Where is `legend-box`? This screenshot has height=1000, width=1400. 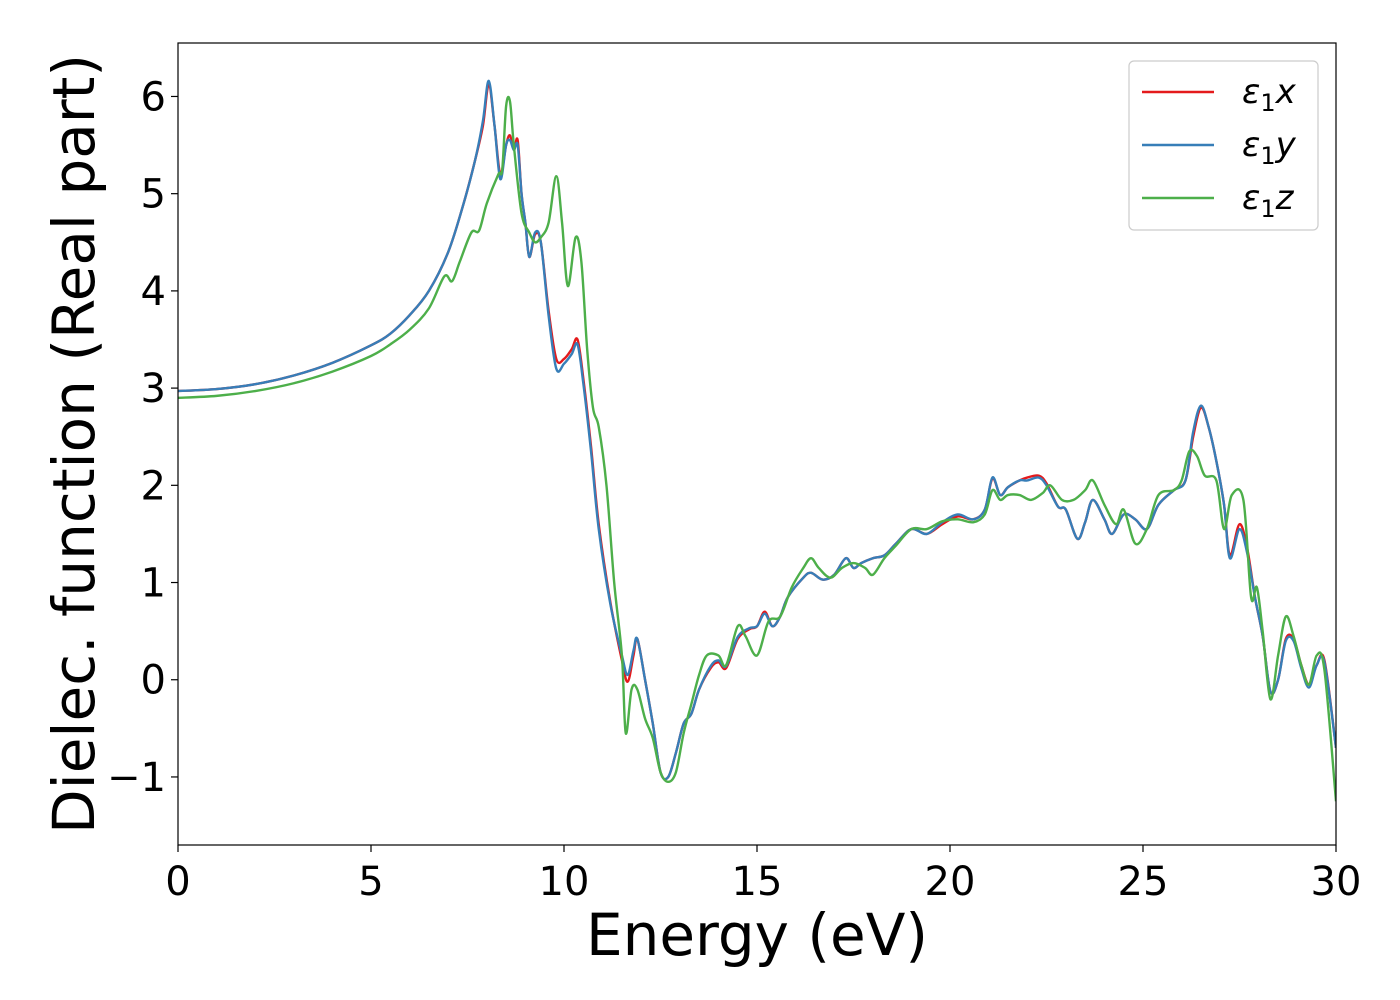 legend-box is located at coordinates (1223, 145).